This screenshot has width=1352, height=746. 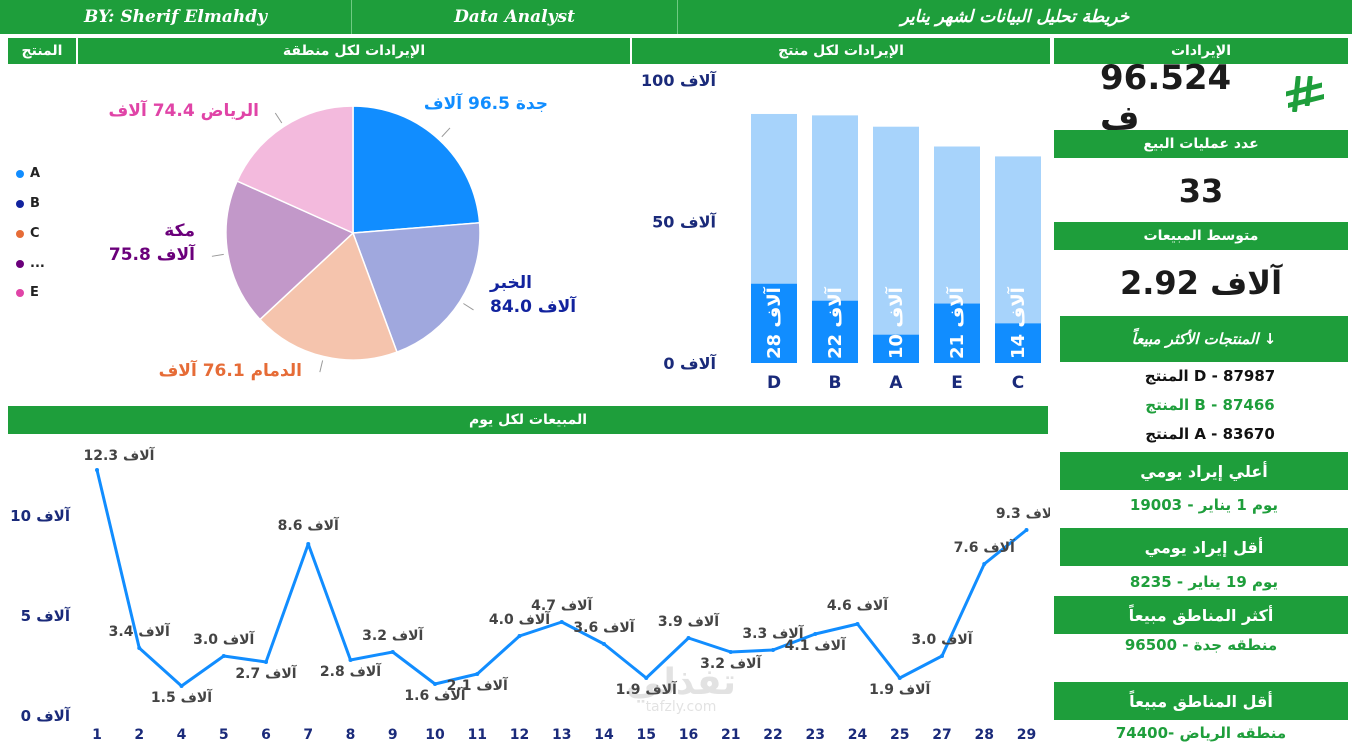 What do you see at coordinates (899, 735) in the screenshot?
I see `x-tick-label: 25` at bounding box center [899, 735].